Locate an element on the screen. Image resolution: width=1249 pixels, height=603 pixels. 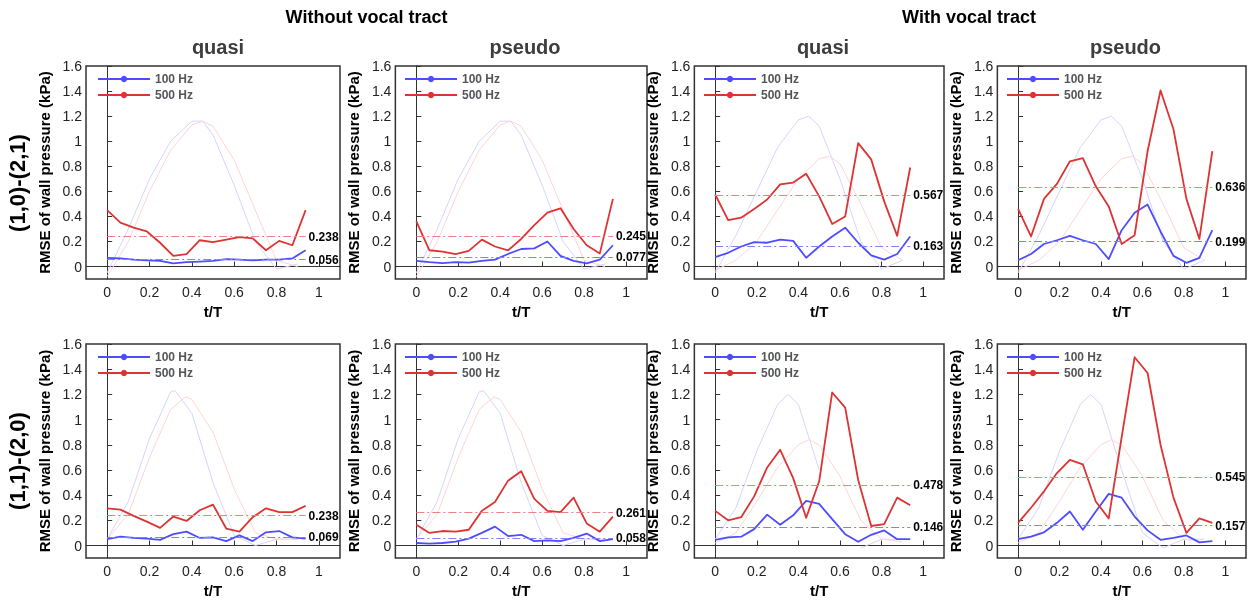
ref-line-label: 0.567 is located at coordinates (928, 195).